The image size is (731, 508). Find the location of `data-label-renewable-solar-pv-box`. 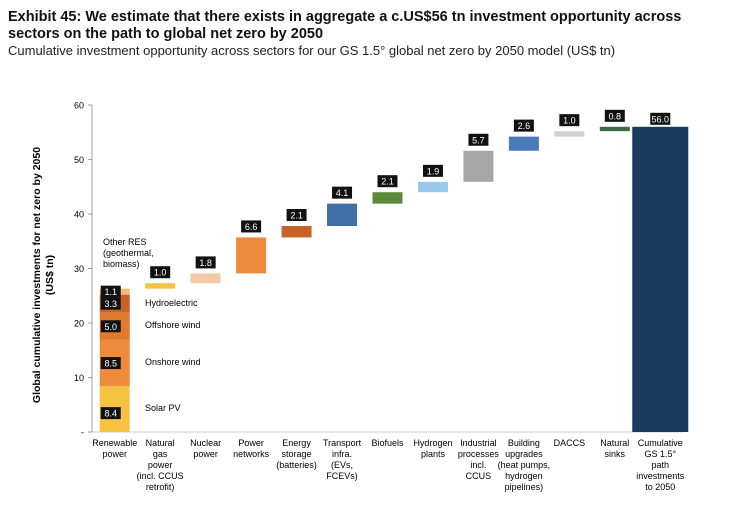

data-label-renewable-solar-pv-box is located at coordinates (110, 413).